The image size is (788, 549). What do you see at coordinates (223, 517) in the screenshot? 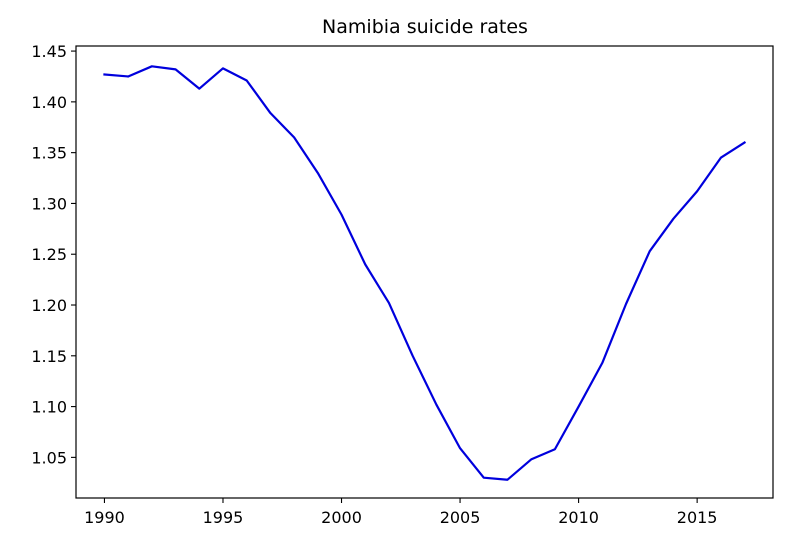
I see `x-tick-label: 1995` at bounding box center [223, 517].